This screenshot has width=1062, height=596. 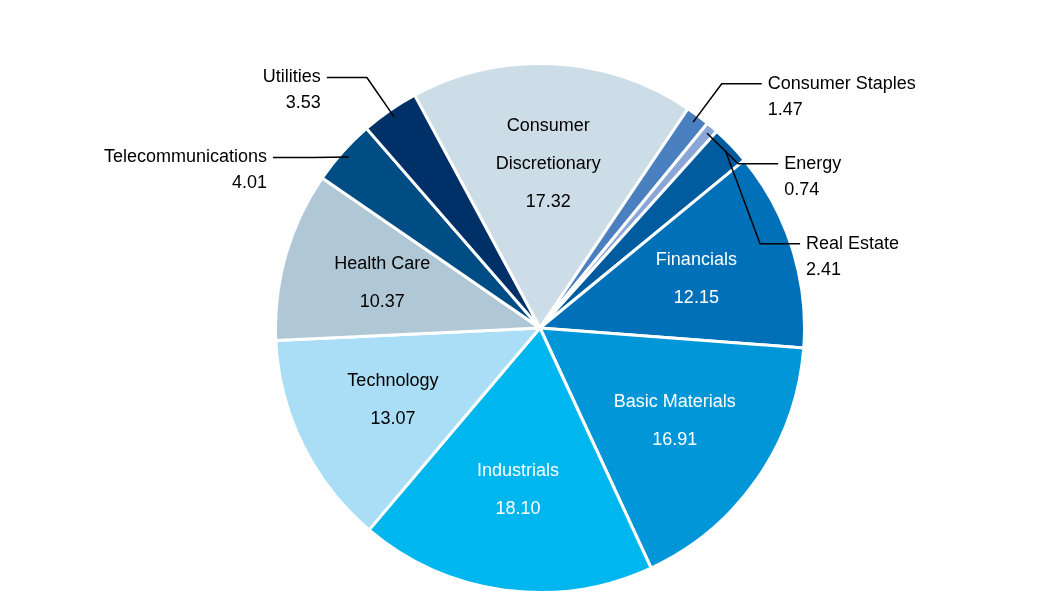 I want to click on slice-label: Health Care, so click(x=382, y=262).